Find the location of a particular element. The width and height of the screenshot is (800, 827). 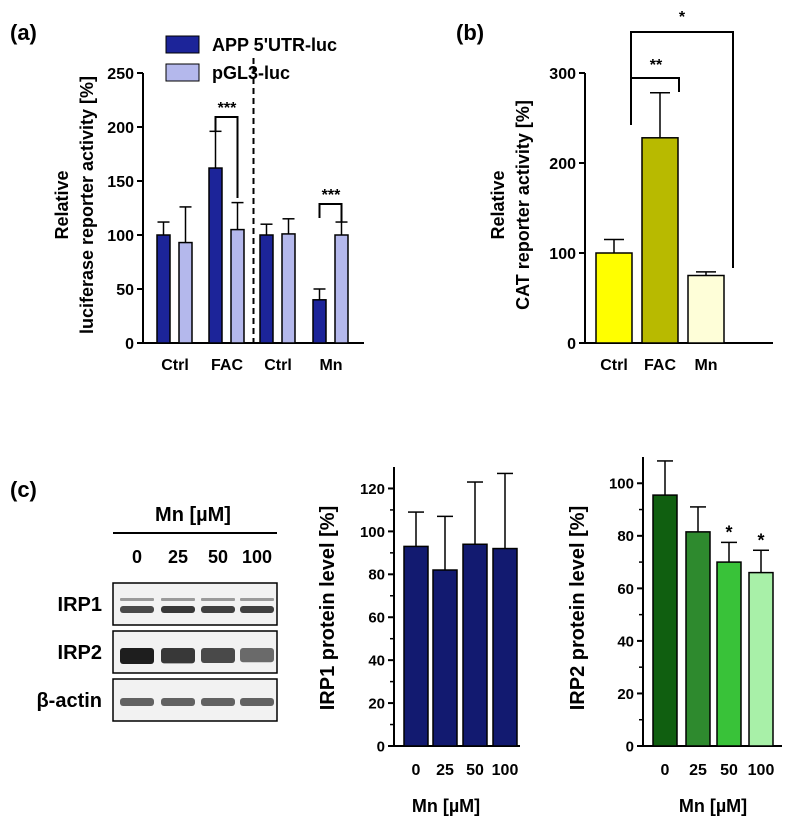

chart-c2-xtick-label-3: 100 is located at coordinates (761, 770).